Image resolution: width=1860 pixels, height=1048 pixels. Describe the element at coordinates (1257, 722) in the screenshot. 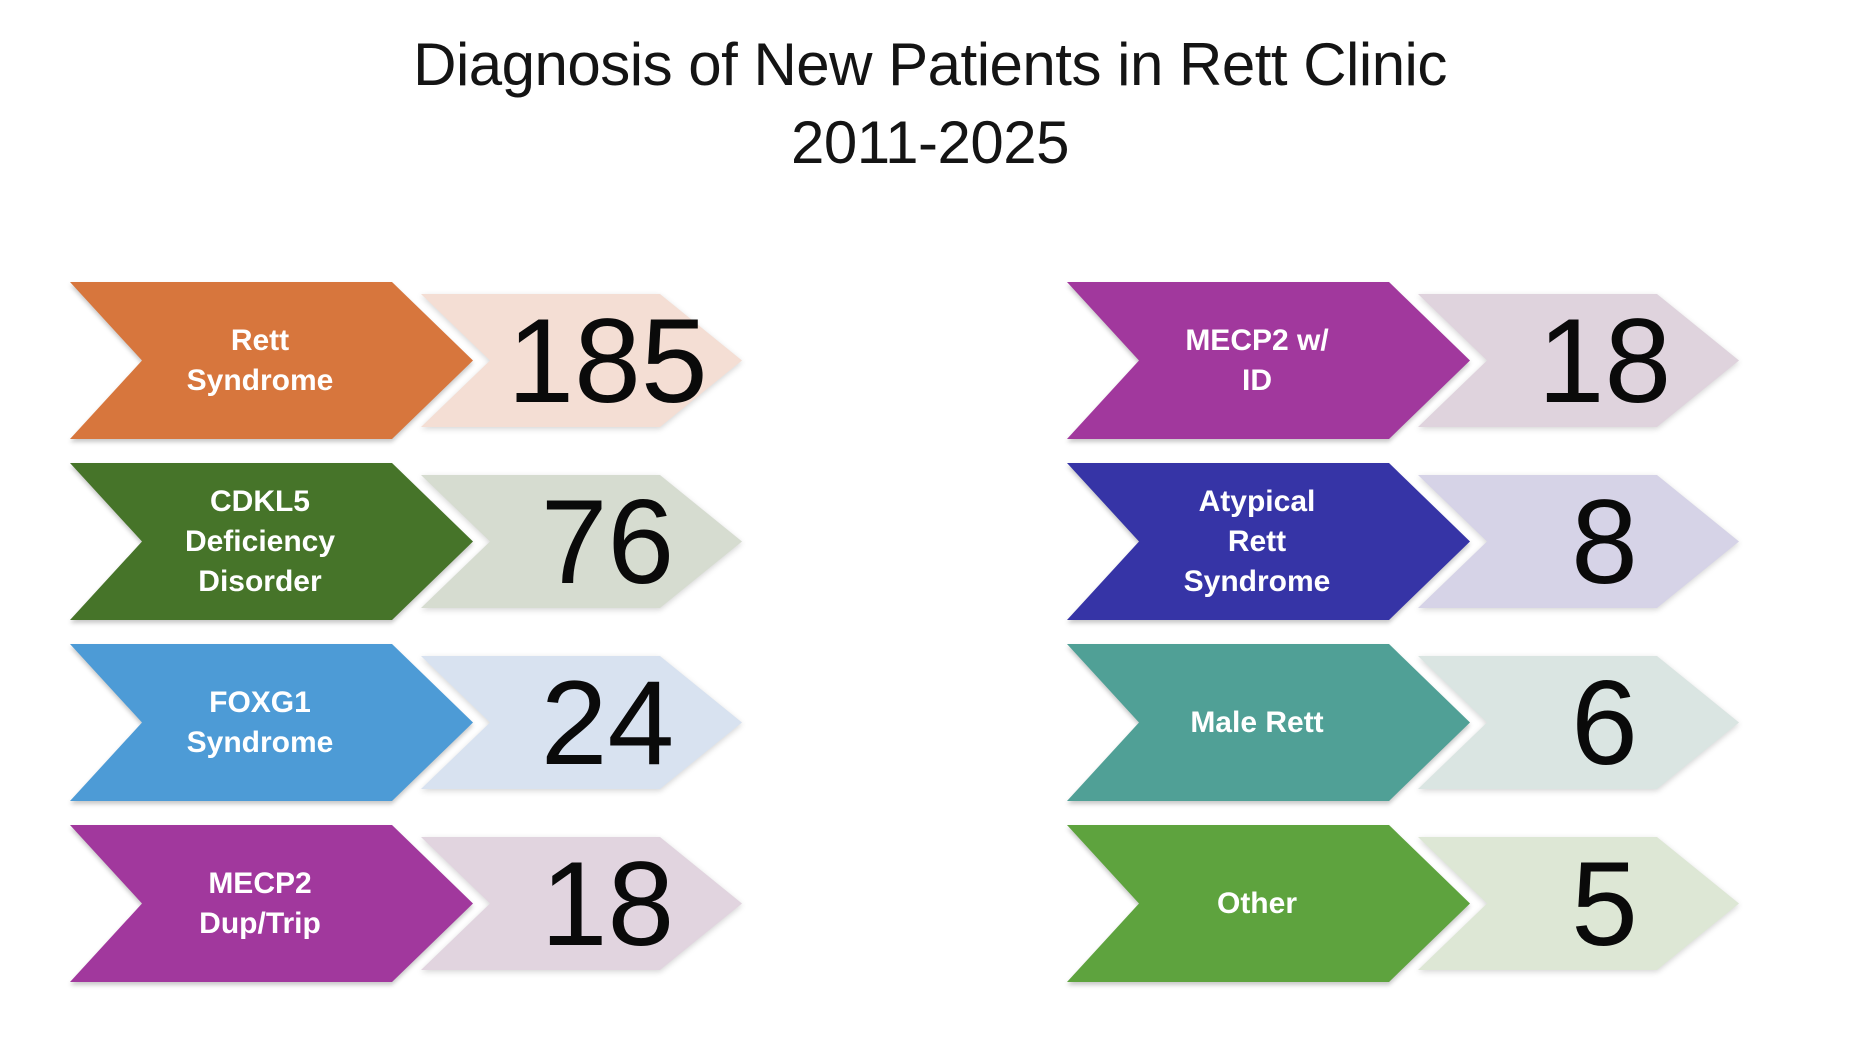

I see `diagnosis-label: Male Rett` at that location.